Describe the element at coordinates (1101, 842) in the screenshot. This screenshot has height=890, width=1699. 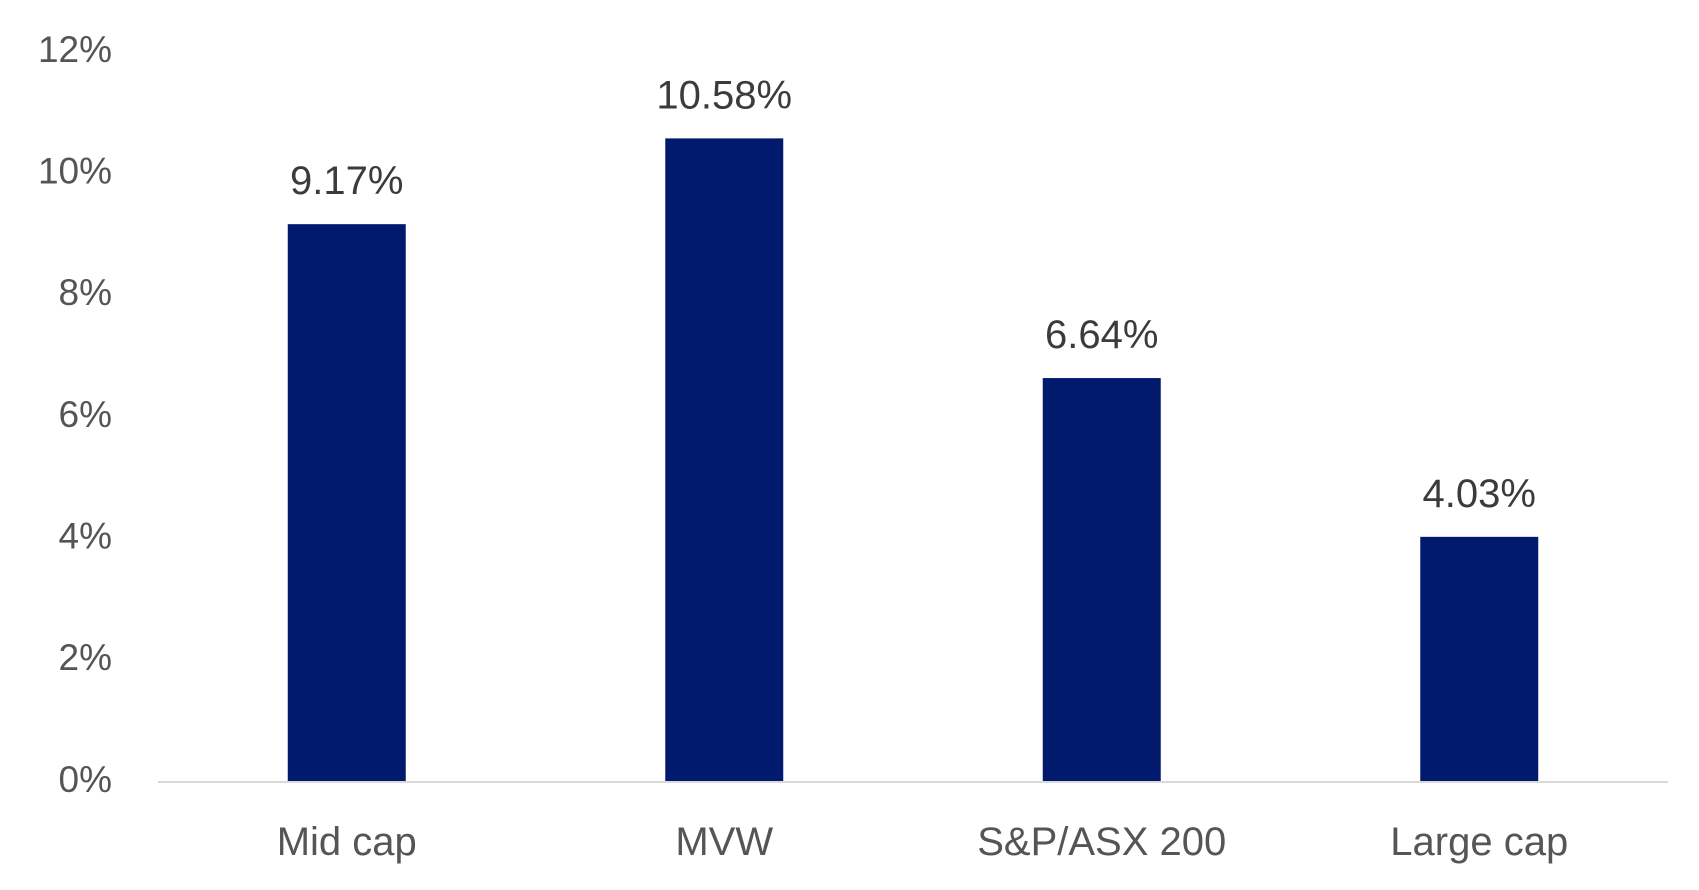
I see `x-category-label: S&P/ASX 200` at that location.